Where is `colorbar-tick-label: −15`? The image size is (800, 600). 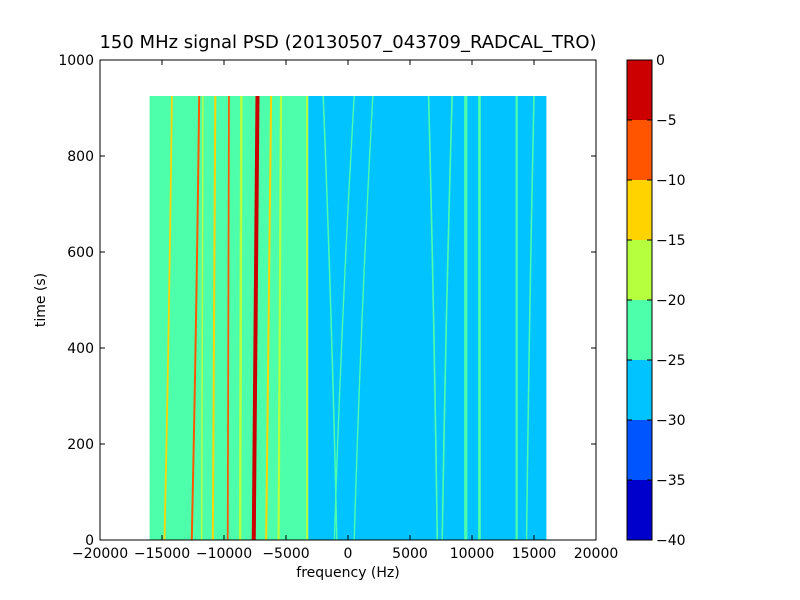 colorbar-tick-label: −15 is located at coordinates (671, 241).